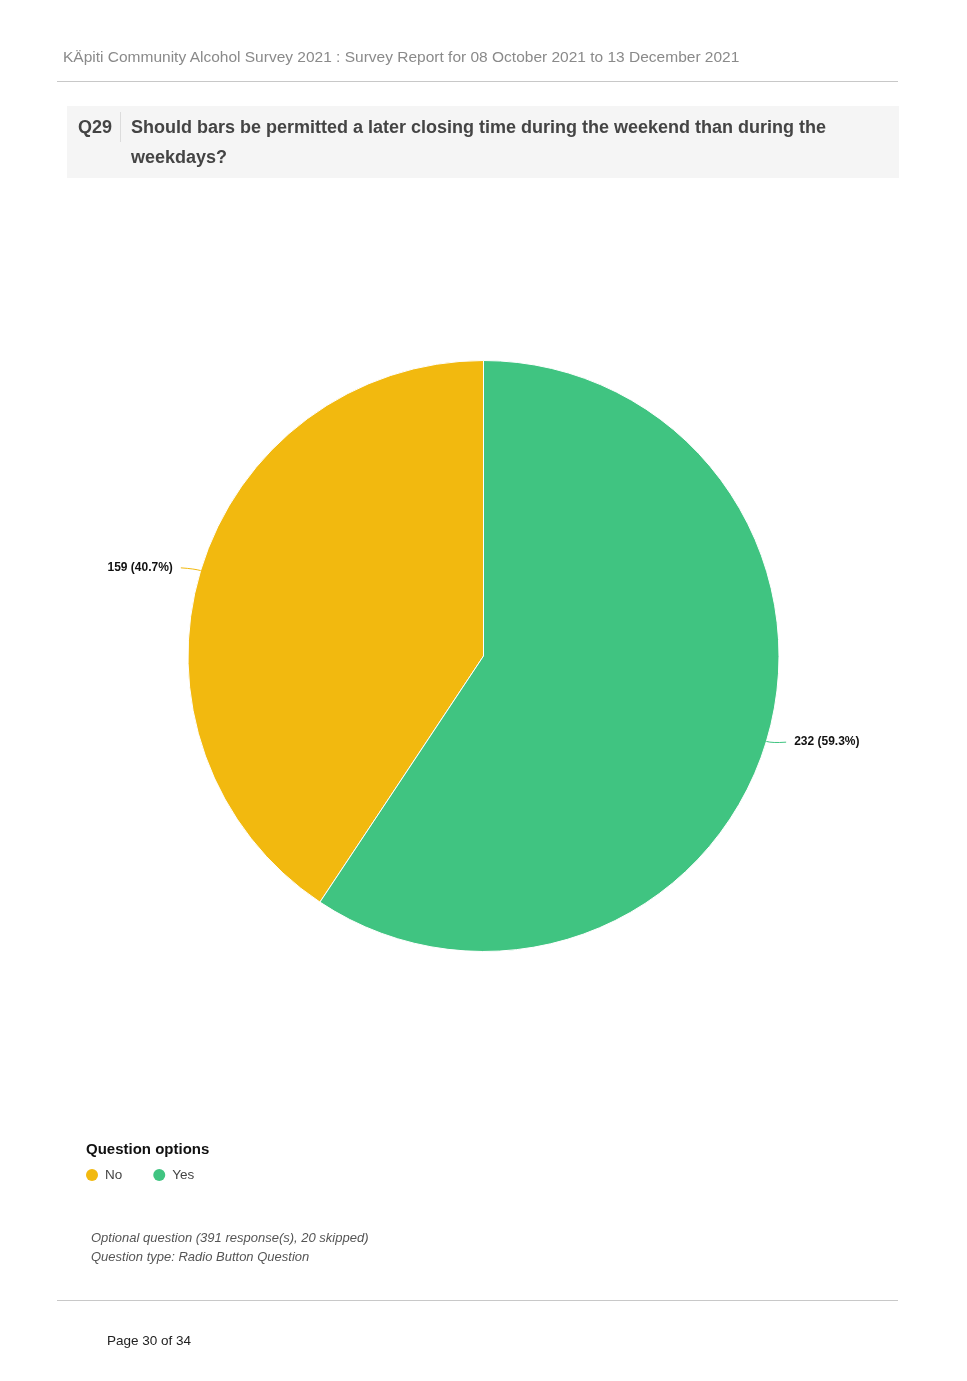 This screenshot has height=1381, width=967. Describe the element at coordinates (183, 1174) in the screenshot. I see `legend-label: Yes` at that location.